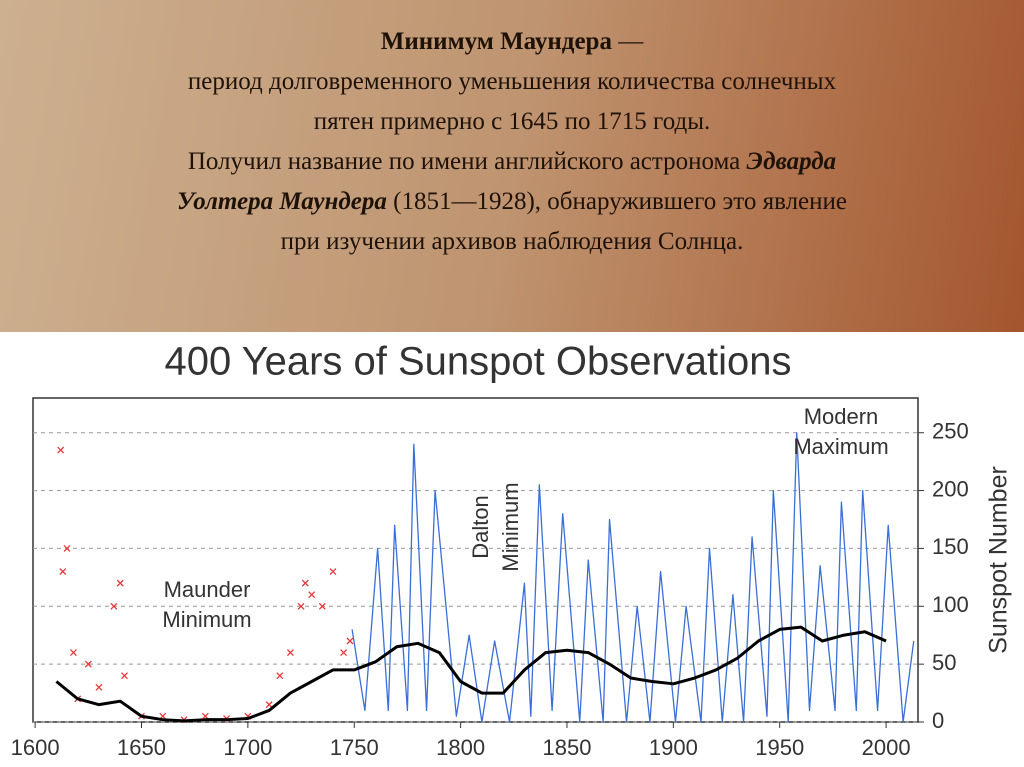 Image resolution: width=1024 pixels, height=767 pixels. Describe the element at coordinates (999, 560) in the screenshot. I see `y-axis-label: Sunspot Number` at that location.